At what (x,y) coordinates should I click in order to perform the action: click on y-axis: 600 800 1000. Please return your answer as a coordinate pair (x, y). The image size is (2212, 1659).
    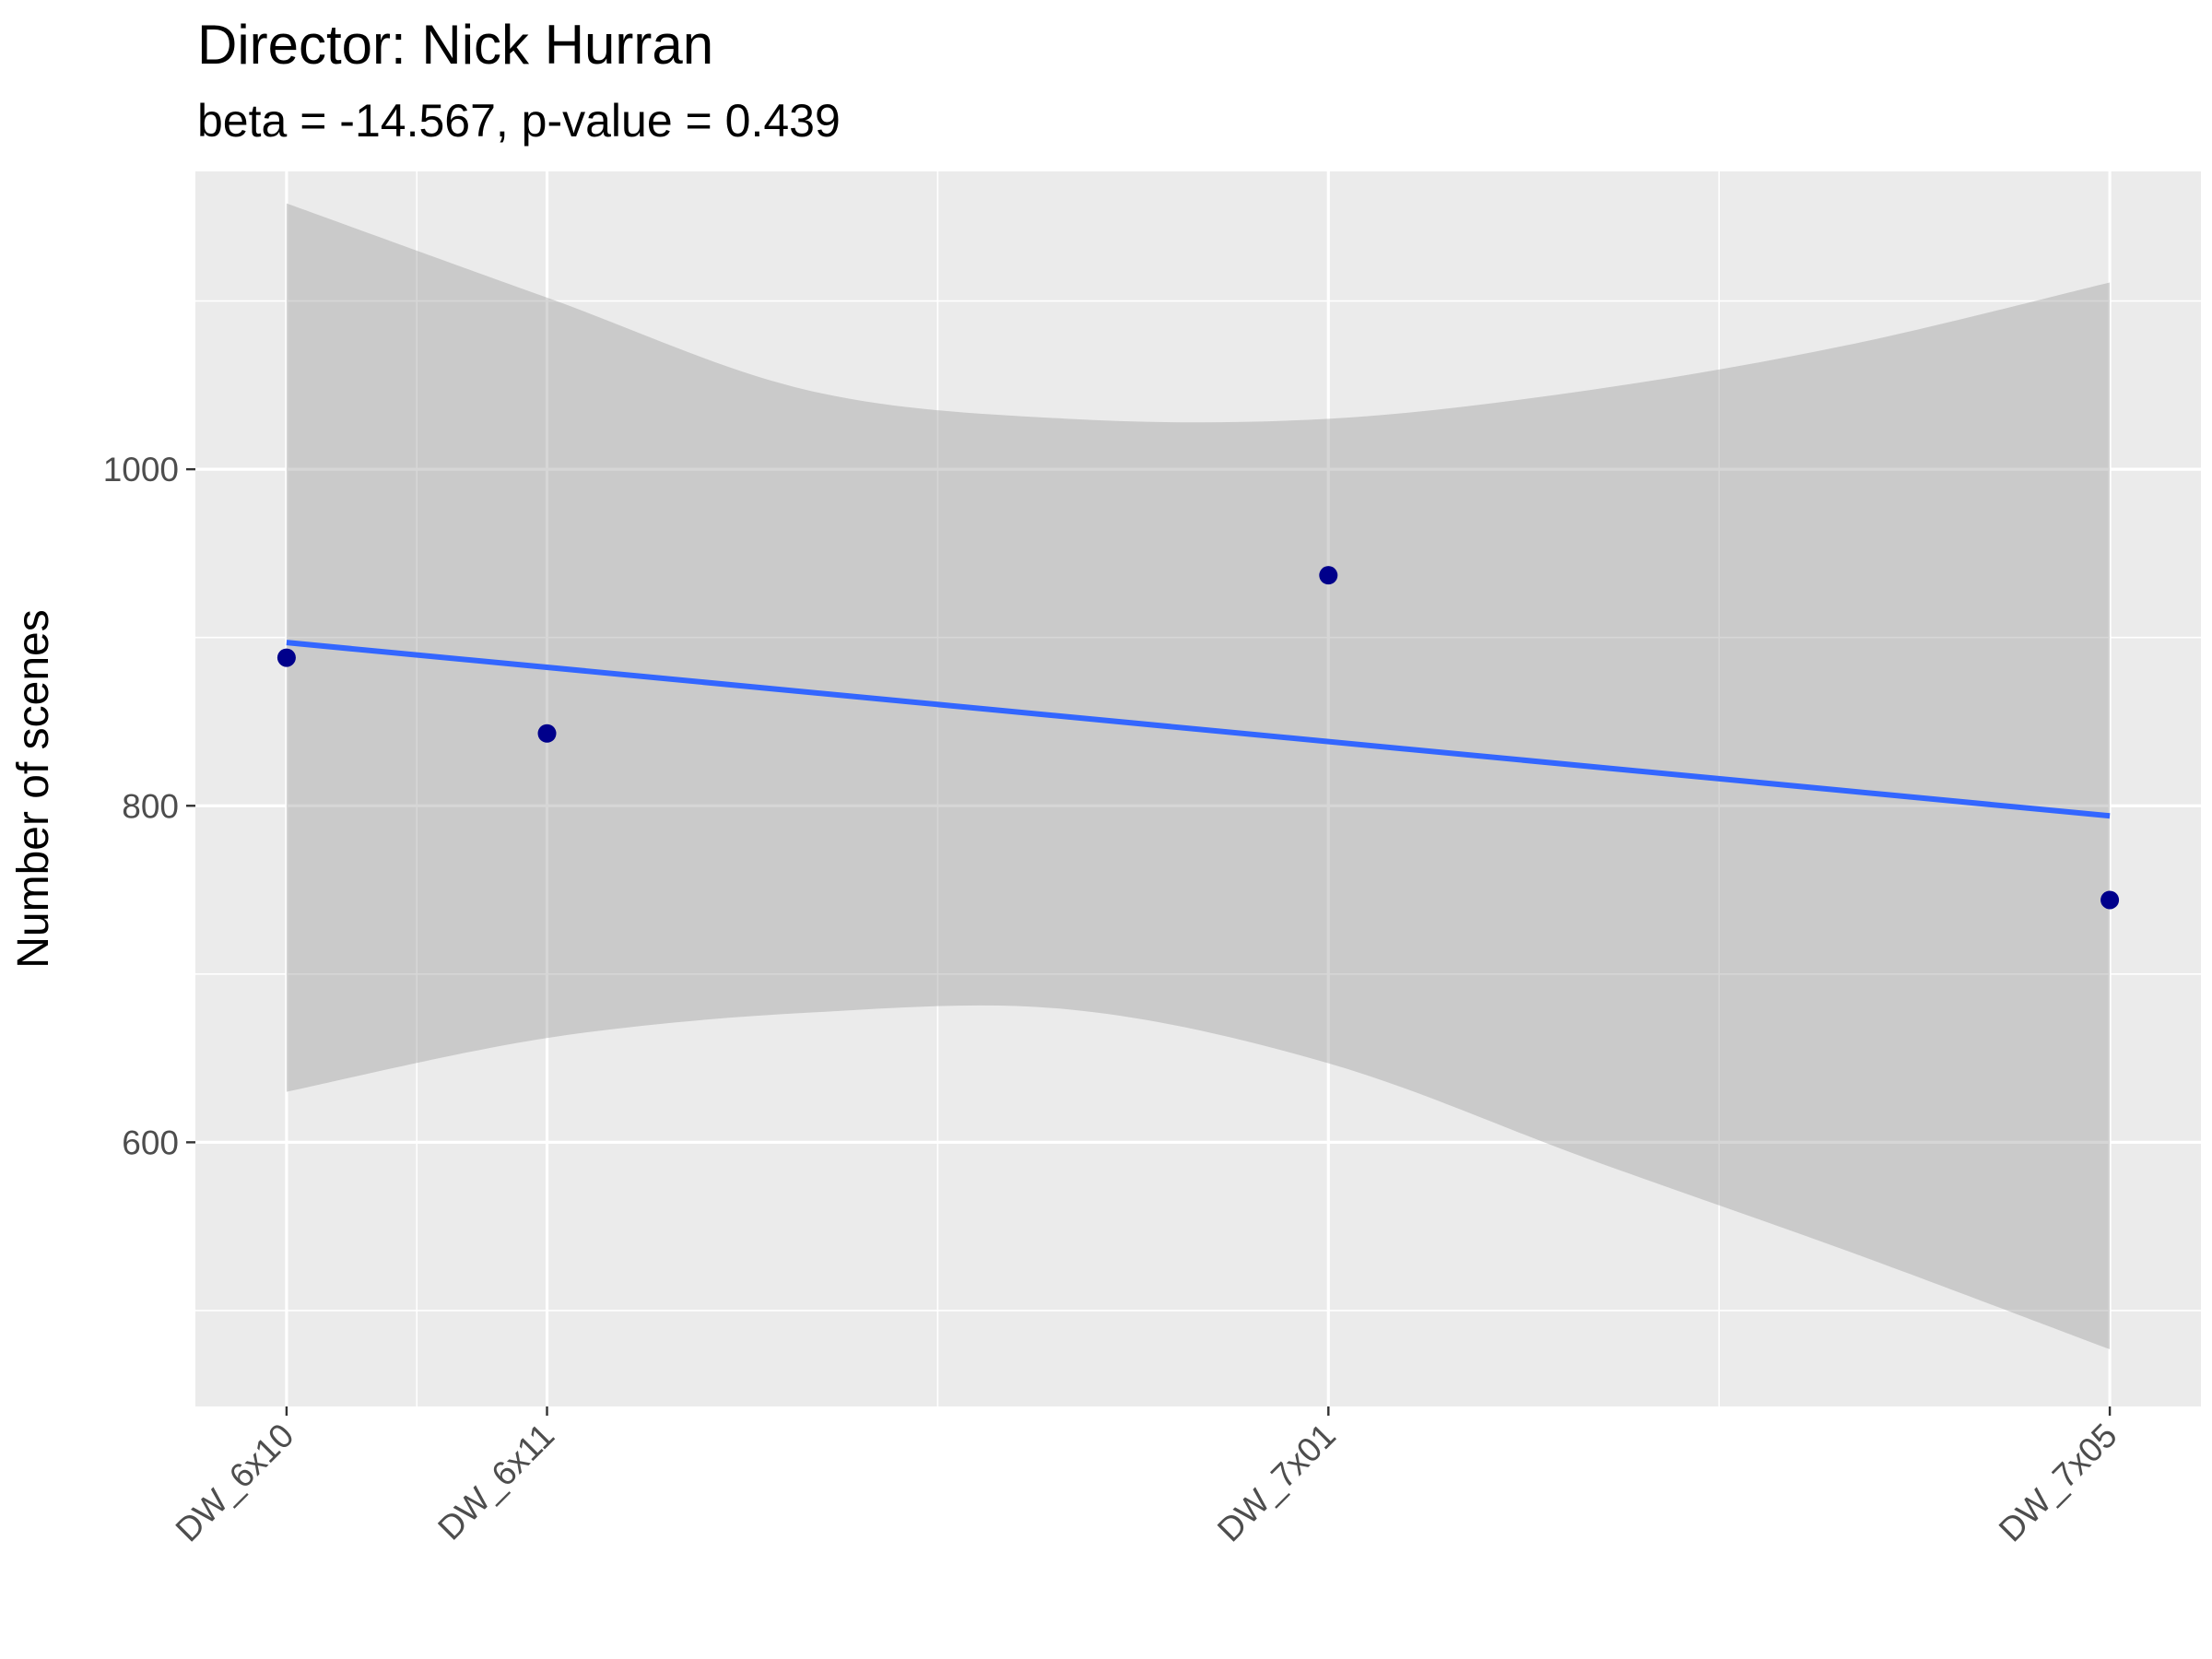
    Looking at the image, I should click on (149, 806).